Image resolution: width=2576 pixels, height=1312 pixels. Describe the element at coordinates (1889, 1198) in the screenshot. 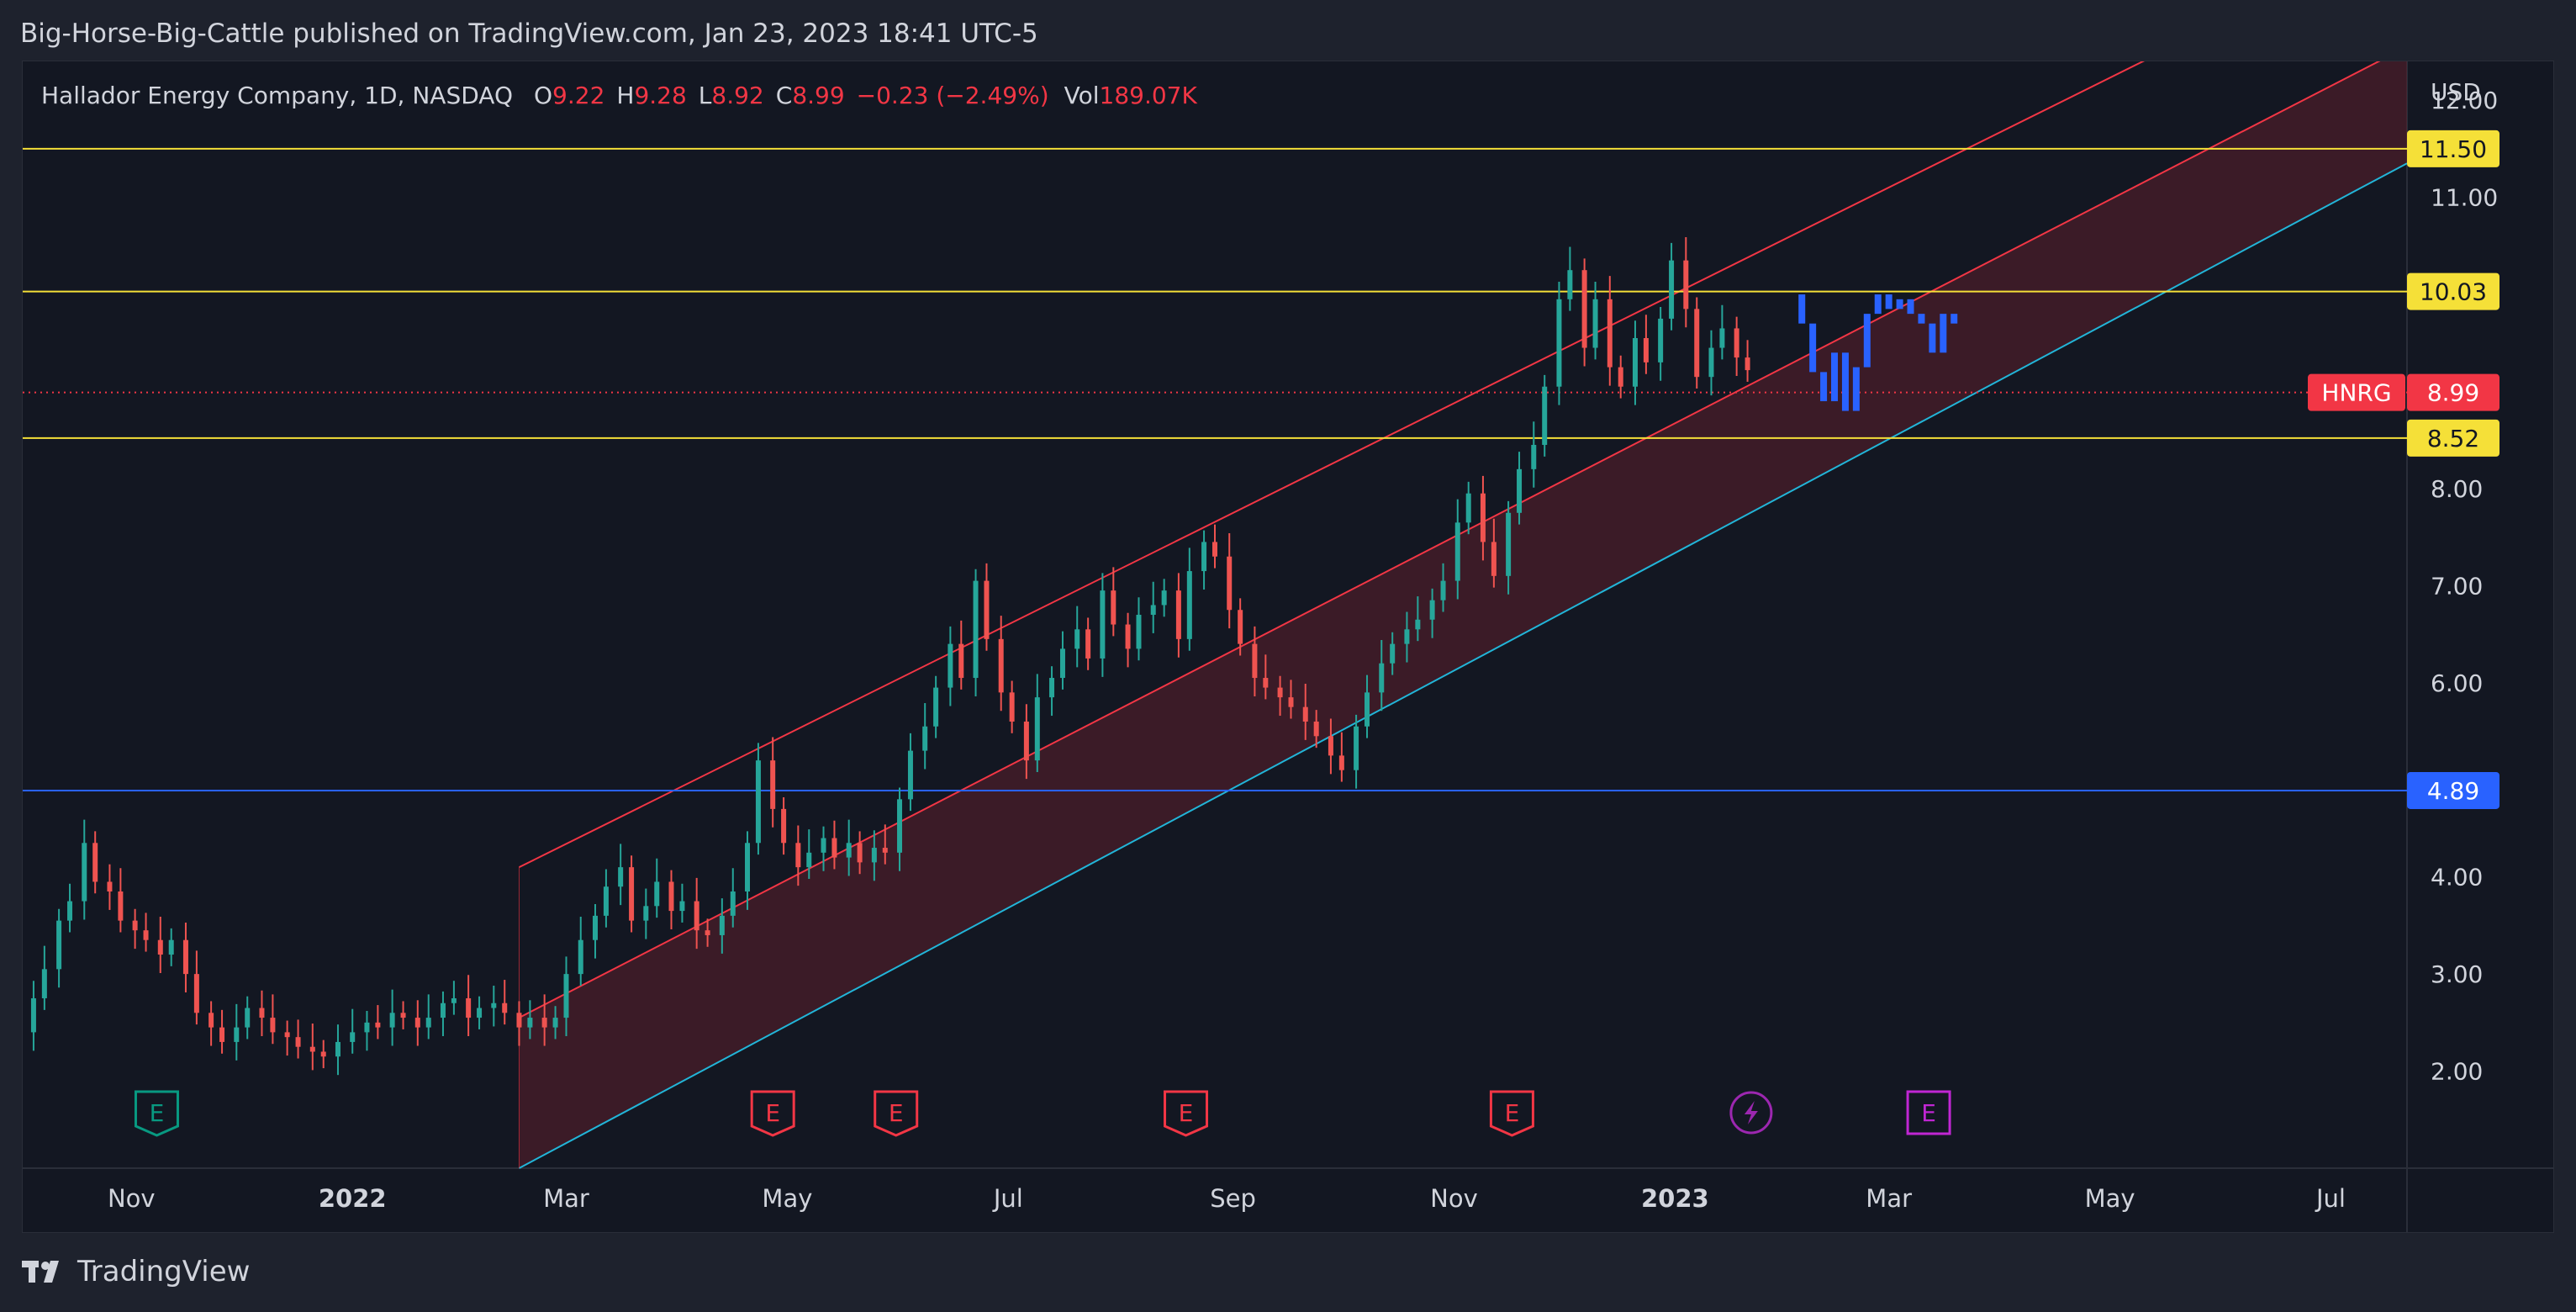

I see `x-tick-label-8: Mar` at that location.